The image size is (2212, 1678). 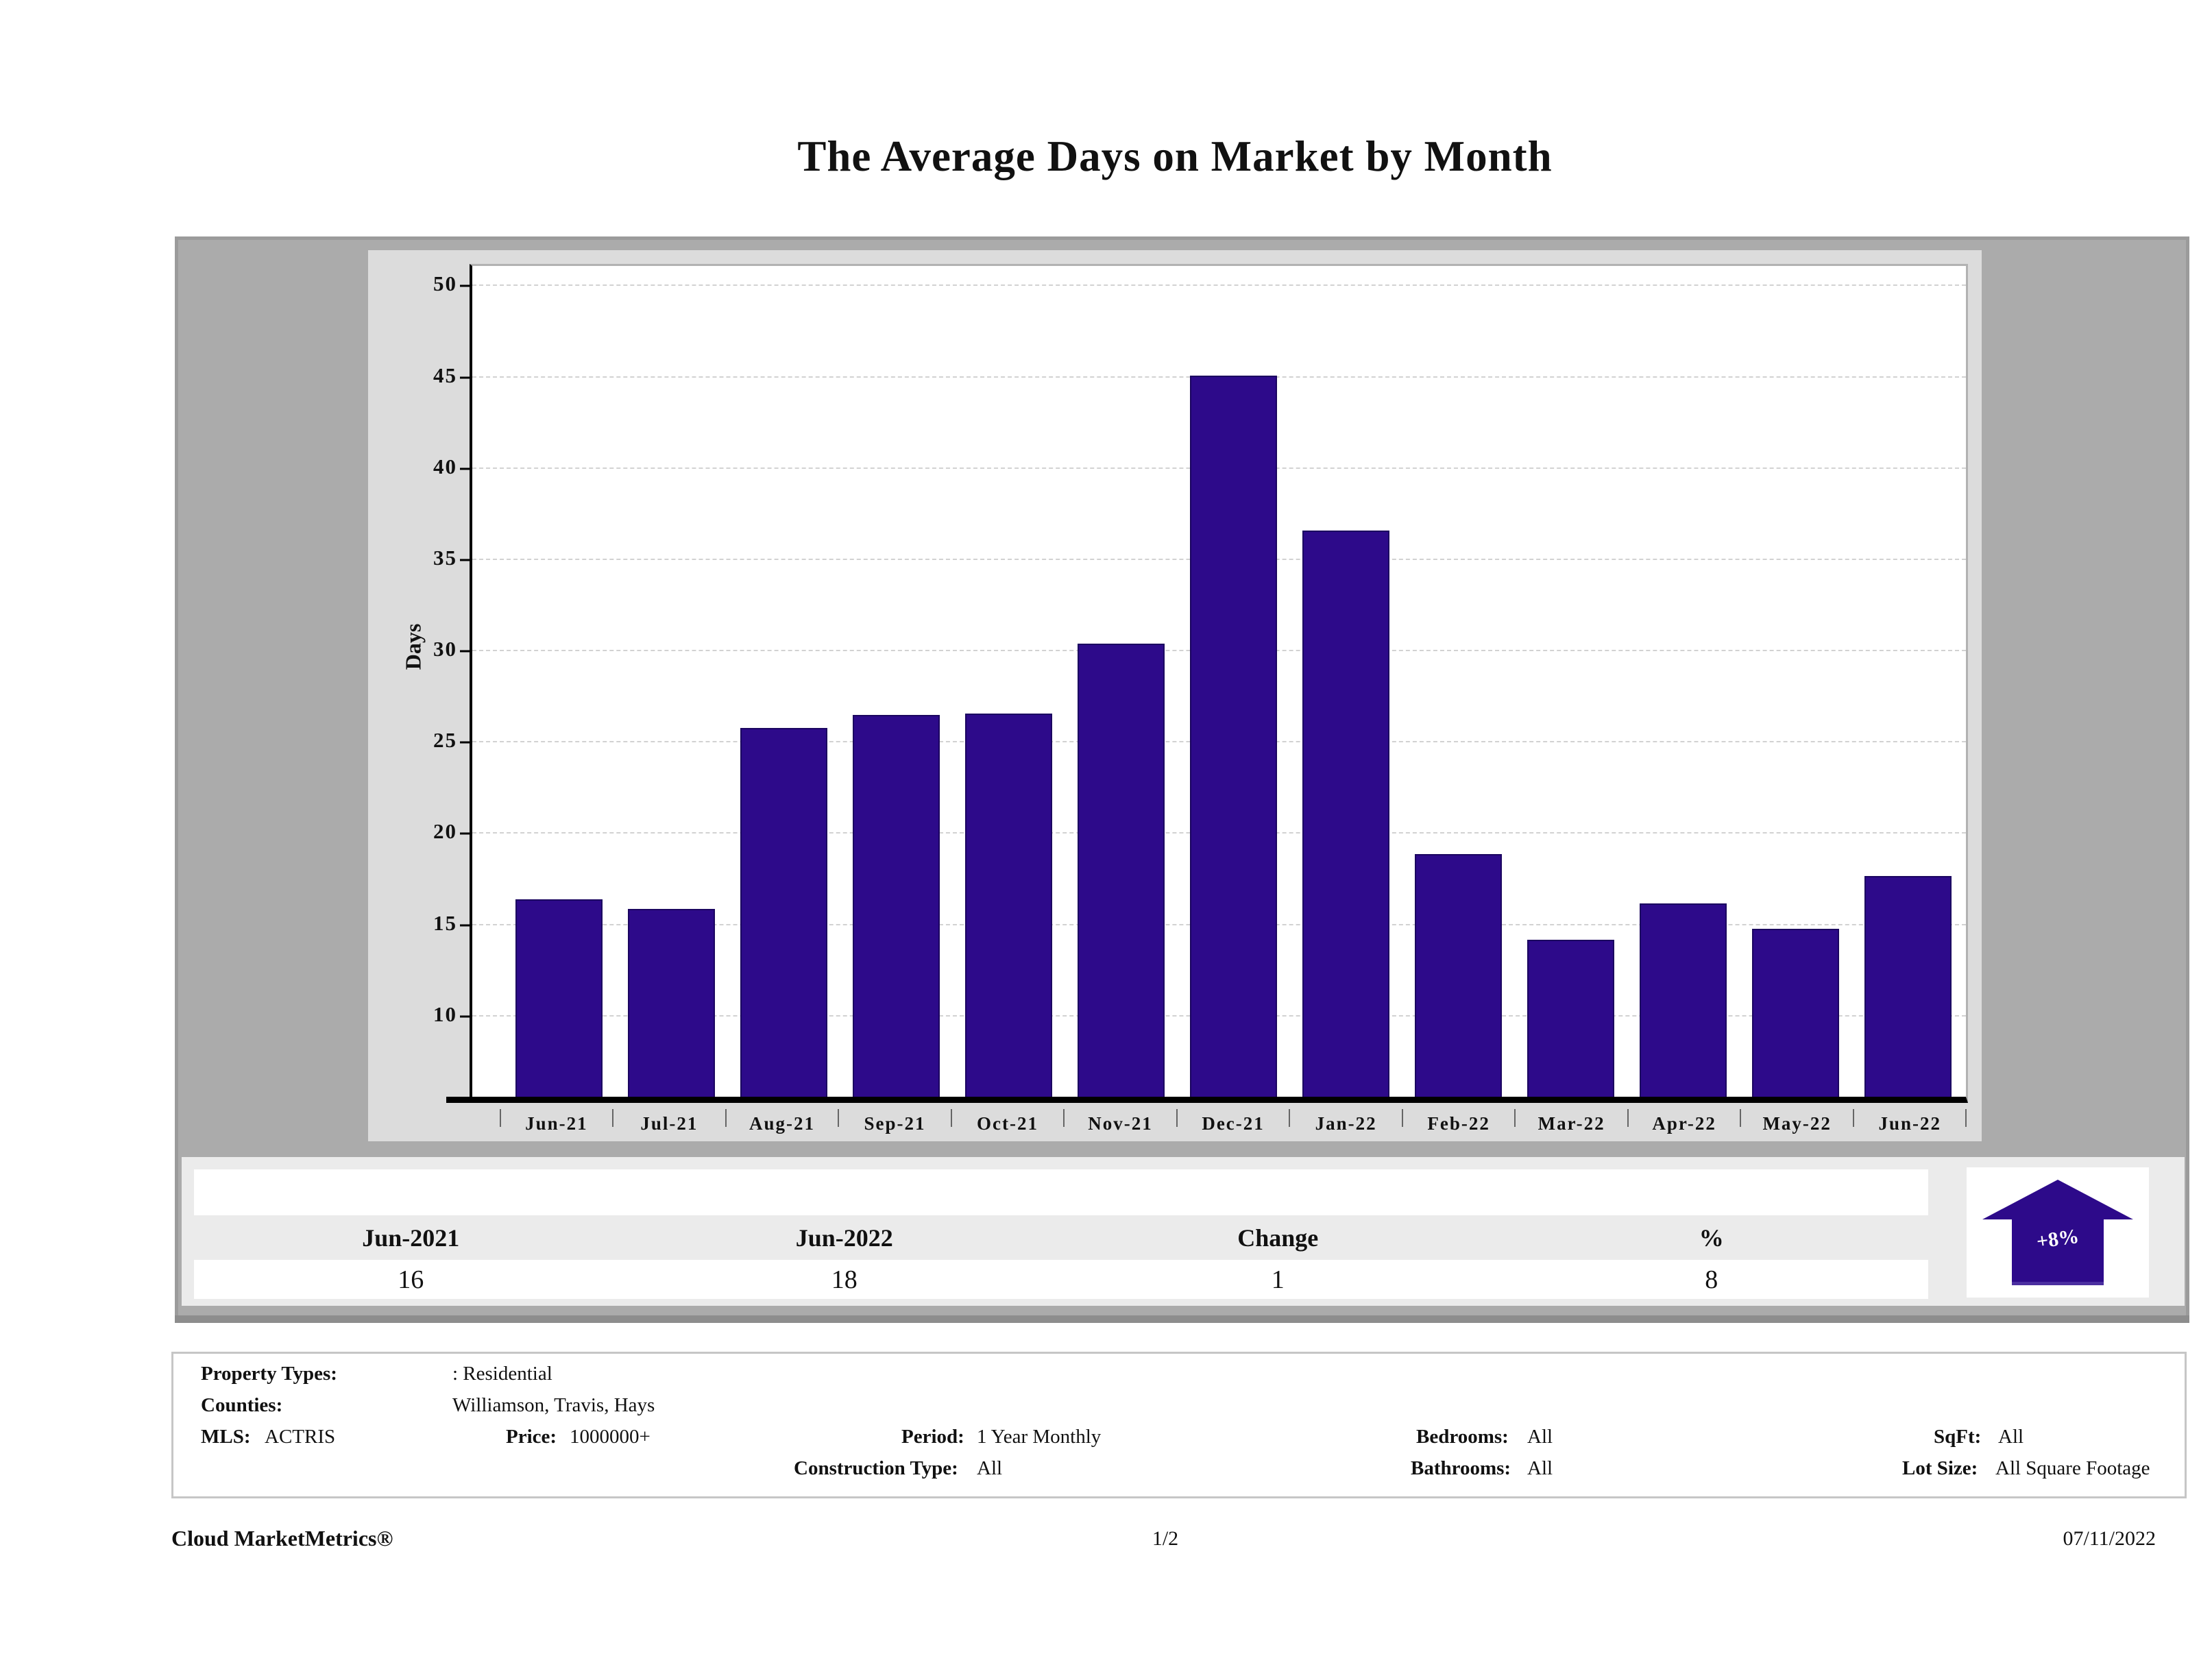 I want to click on y-axis-tick-labels: 10 15 20 25 30 35 40 45 50, so click(x=412, y=679).